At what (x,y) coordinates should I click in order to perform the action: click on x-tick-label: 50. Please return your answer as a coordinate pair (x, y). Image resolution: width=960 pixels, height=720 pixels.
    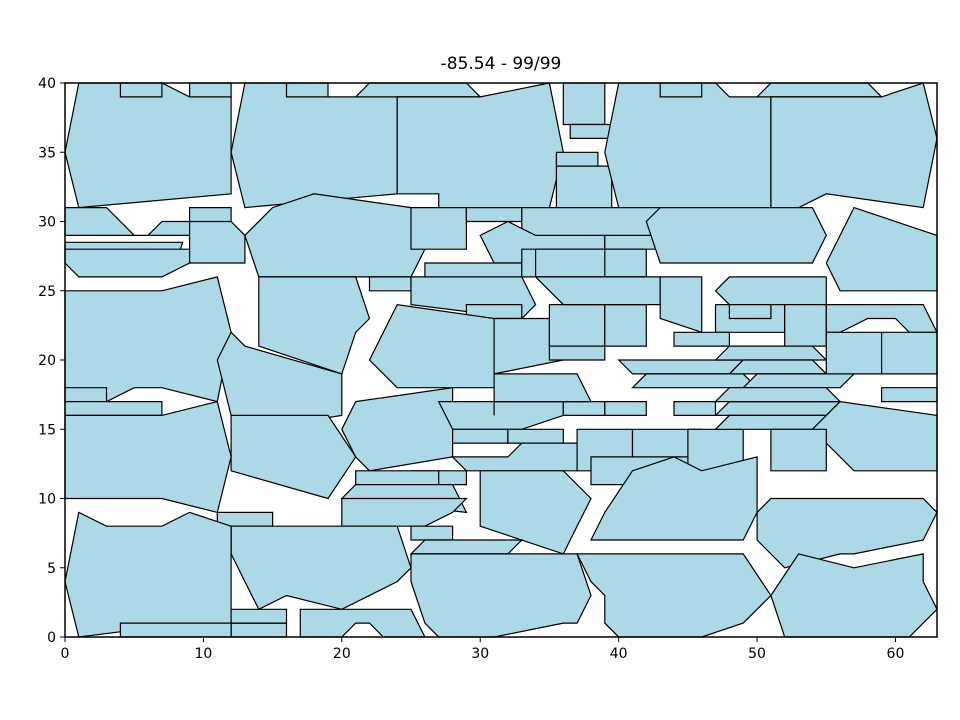
    Looking at the image, I should click on (757, 654).